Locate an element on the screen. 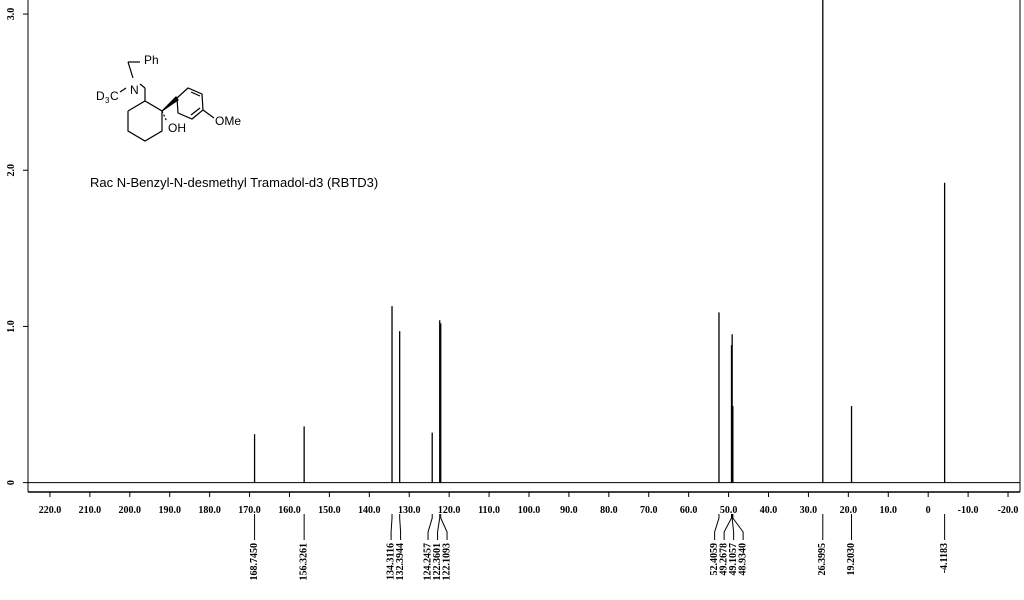 The image size is (1024, 600). x-tick-label: 50.0 is located at coordinates (729, 510).